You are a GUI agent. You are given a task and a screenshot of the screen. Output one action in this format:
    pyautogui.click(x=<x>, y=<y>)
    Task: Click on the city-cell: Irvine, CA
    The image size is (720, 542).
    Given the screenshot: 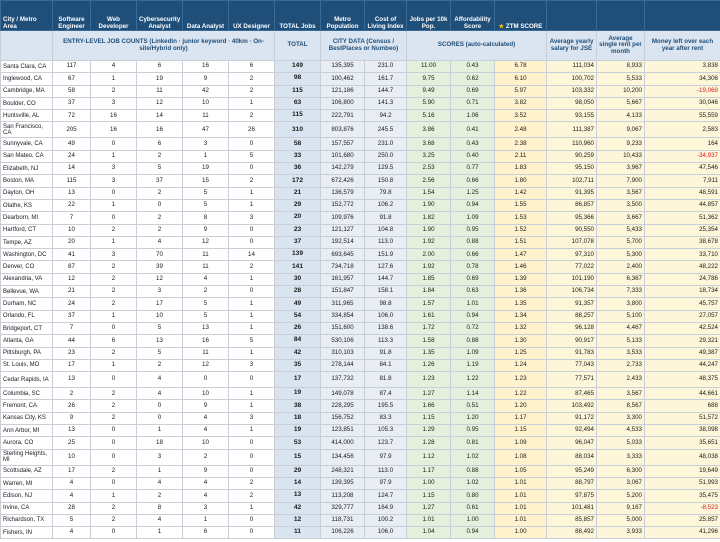 What is the action you would take?
    pyautogui.click(x=26, y=508)
    